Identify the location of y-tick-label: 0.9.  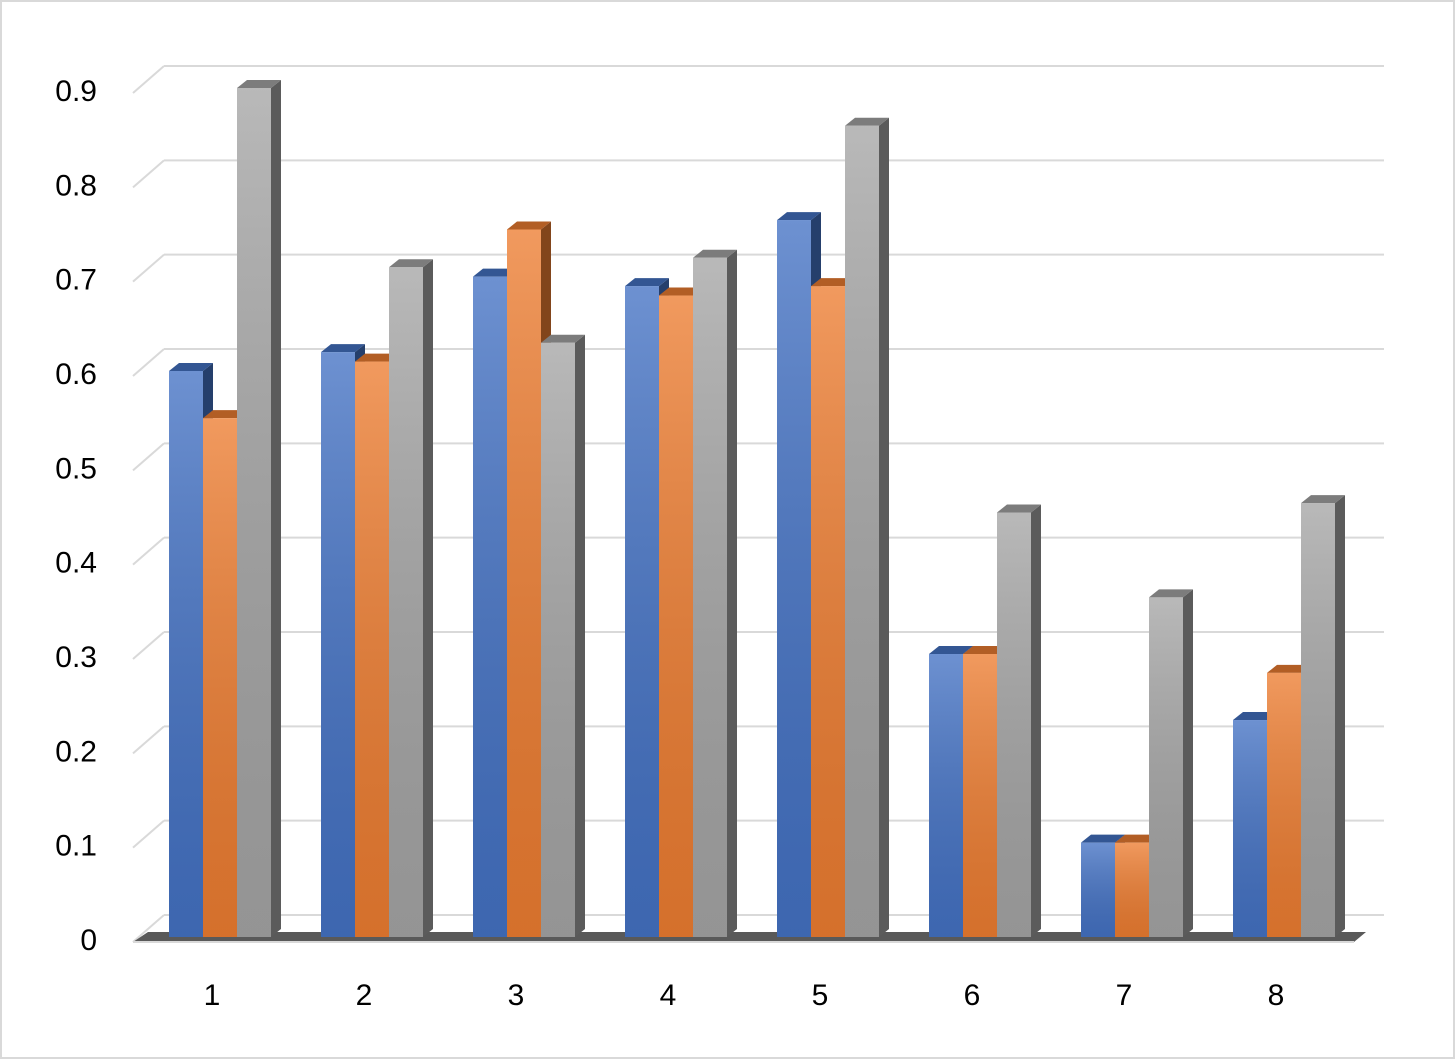
(76, 91).